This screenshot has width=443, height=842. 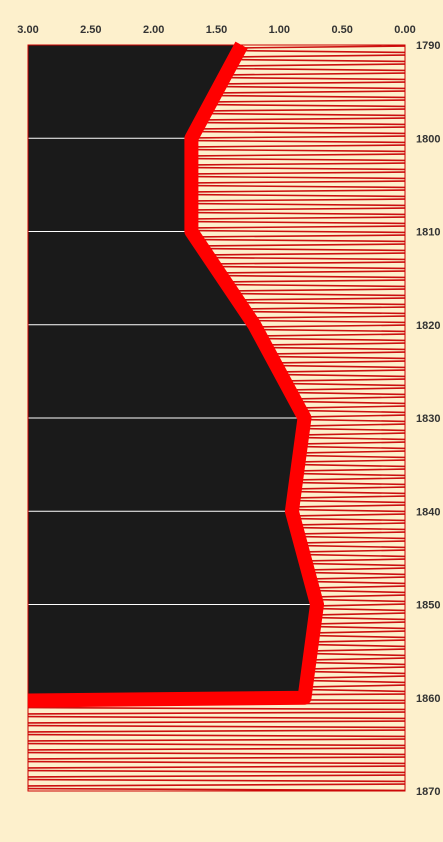 What do you see at coordinates (428, 233) in the screenshot?
I see `y-tick-label: 1810` at bounding box center [428, 233].